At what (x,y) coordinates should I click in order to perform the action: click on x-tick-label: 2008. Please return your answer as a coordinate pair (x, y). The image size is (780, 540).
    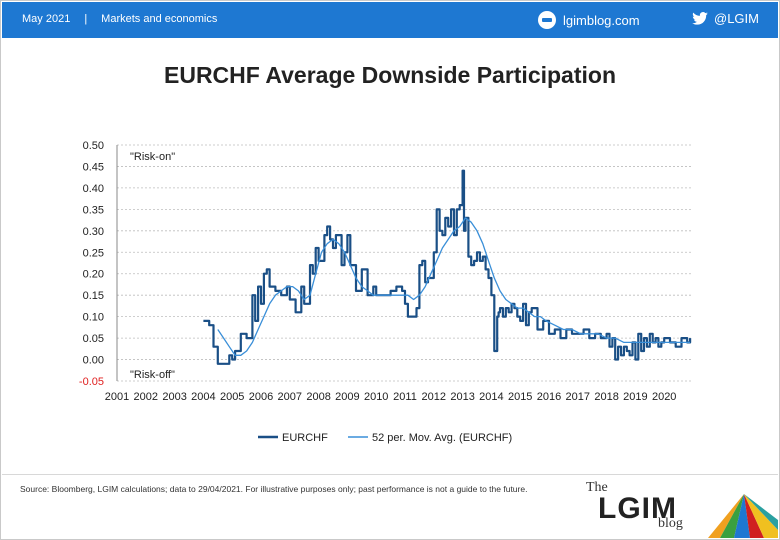
    Looking at the image, I should click on (318, 397).